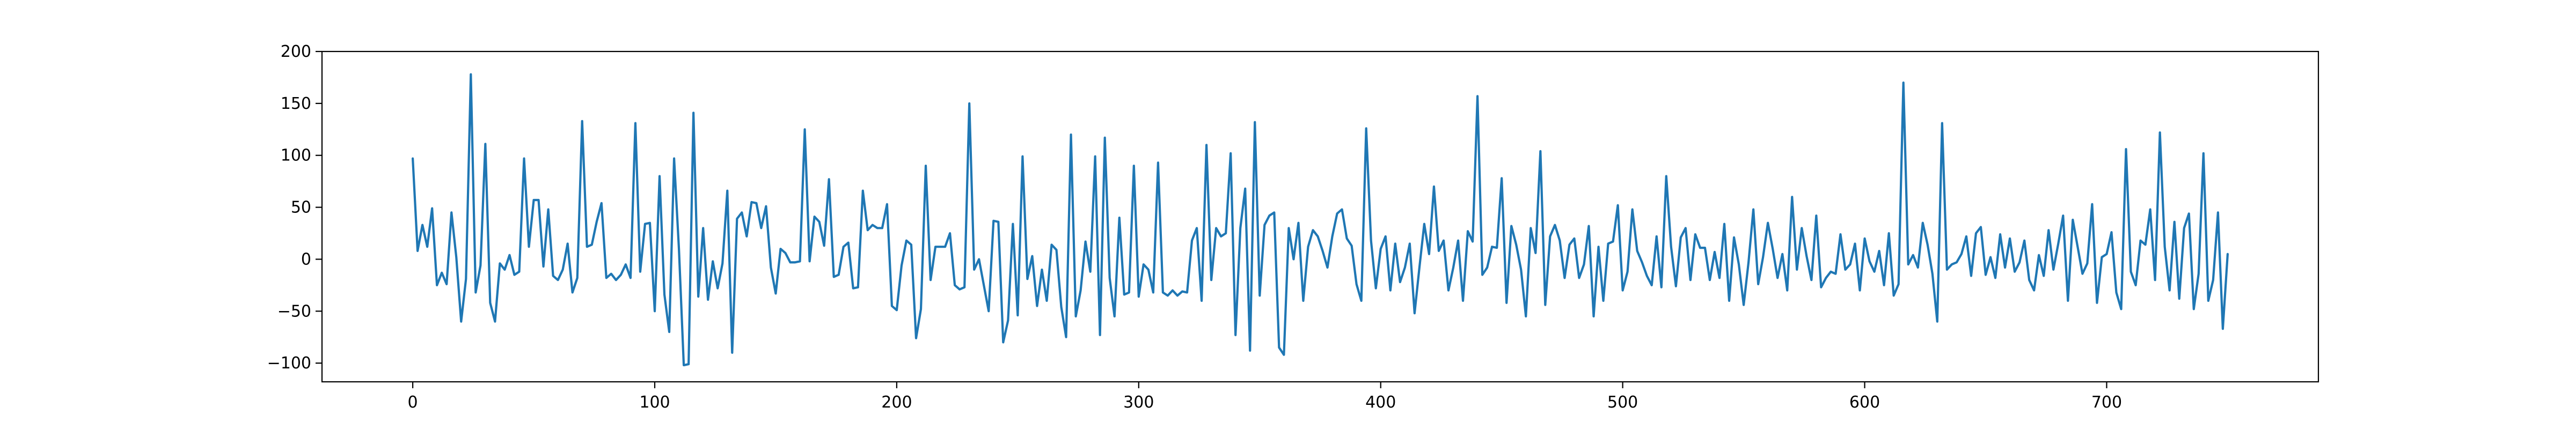 The height and width of the screenshot is (429, 2576). I want to click on x-tick-label: 200, so click(896, 402).